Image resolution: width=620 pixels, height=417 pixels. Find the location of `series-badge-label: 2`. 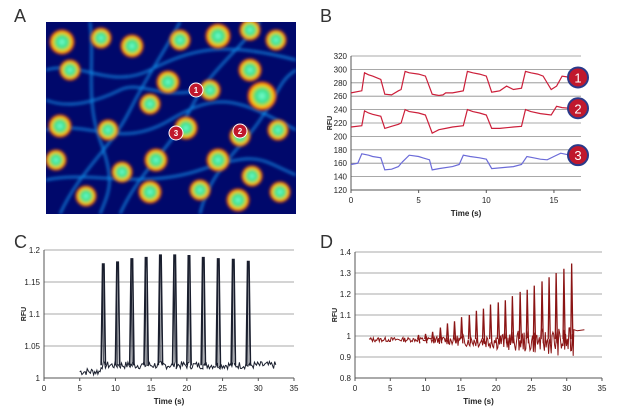

series-badge-label: 2 is located at coordinates (577, 108).